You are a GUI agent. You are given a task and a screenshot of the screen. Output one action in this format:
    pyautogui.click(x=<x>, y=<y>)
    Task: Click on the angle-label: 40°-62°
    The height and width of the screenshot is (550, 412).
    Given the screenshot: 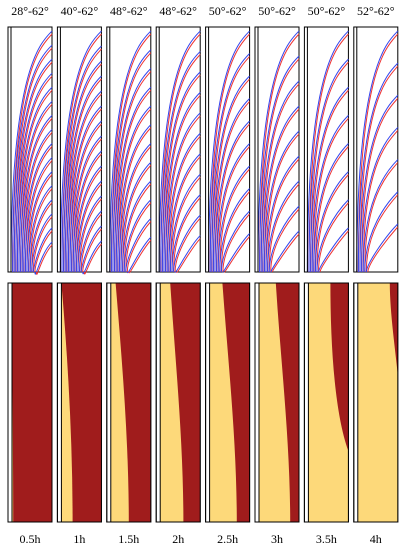 What is the action you would take?
    pyautogui.click(x=80, y=11)
    